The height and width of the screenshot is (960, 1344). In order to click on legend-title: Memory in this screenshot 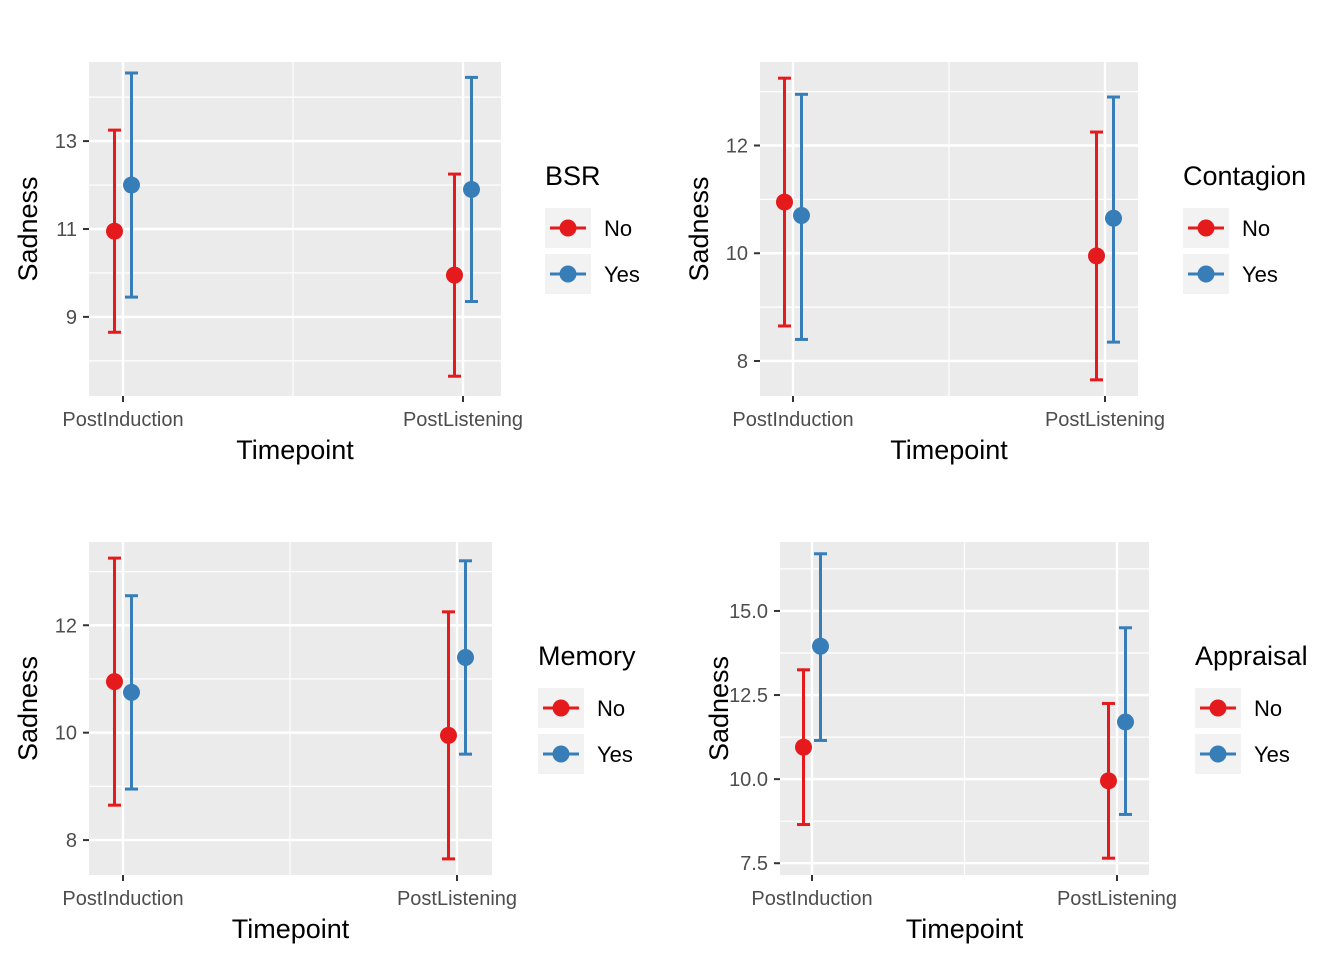, I will do `click(587, 656)`.